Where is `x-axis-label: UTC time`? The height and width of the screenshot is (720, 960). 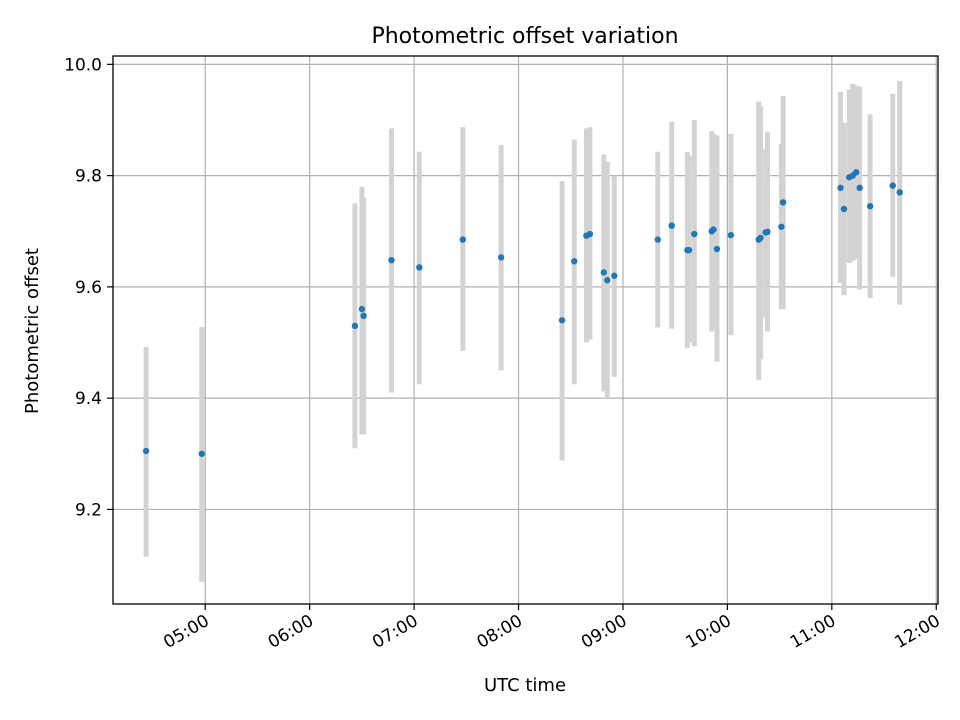
x-axis-label: UTC time is located at coordinates (525, 685).